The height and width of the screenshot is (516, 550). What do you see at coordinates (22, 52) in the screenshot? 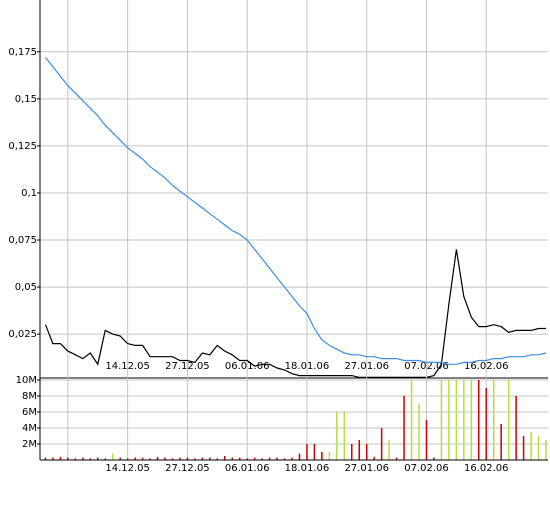
I see `y-tick-label: 0,175` at bounding box center [22, 52].